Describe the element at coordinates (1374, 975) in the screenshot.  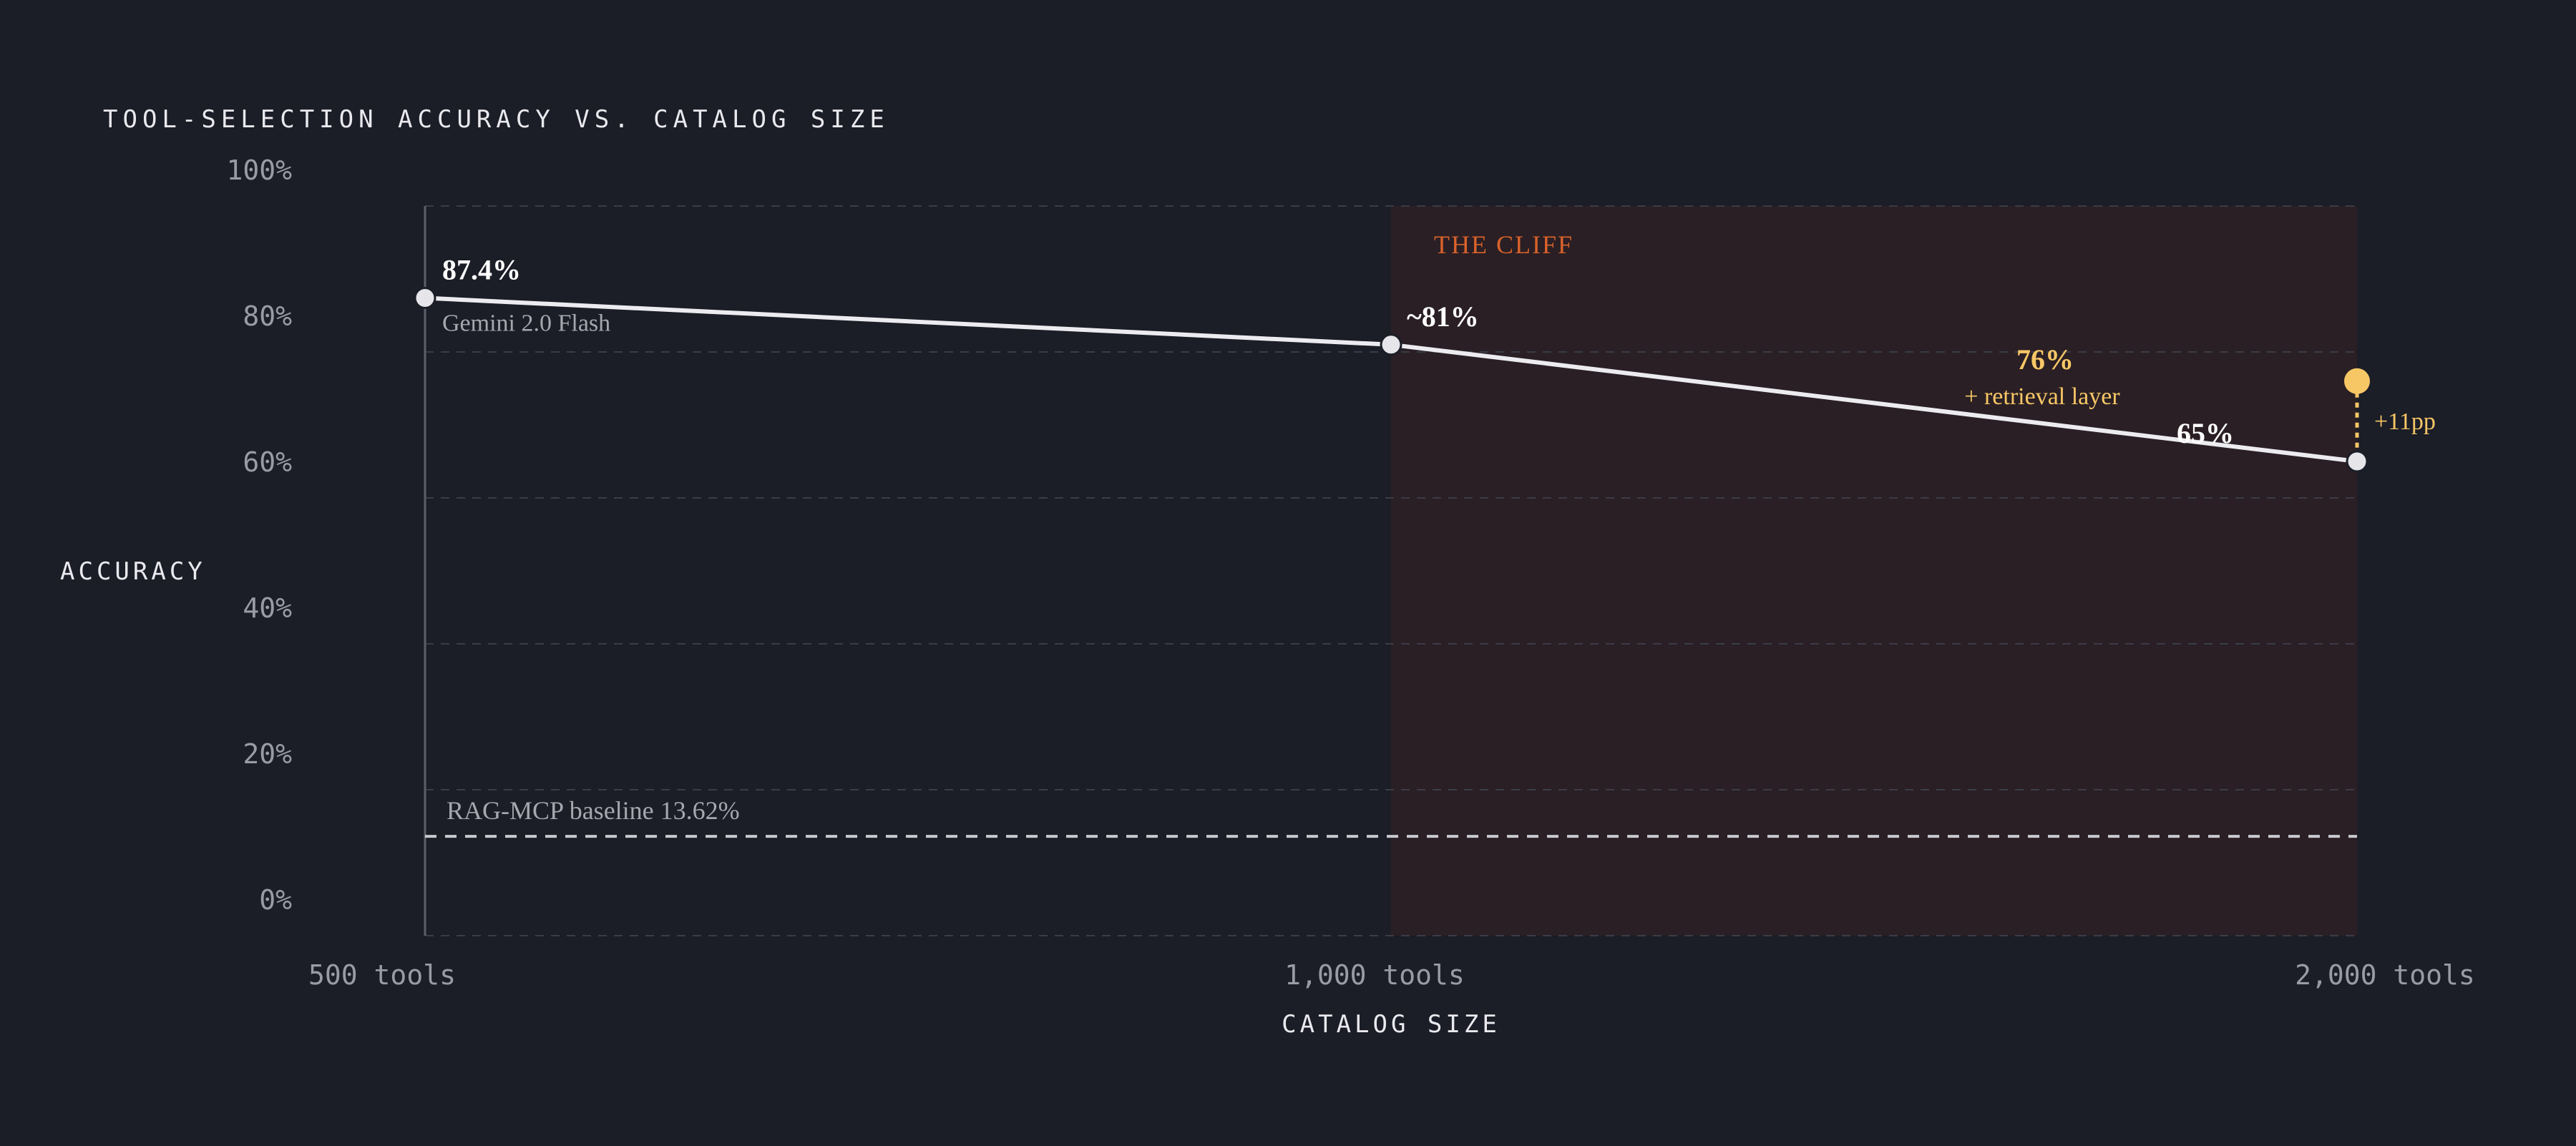
I see `x-tick-label: 1,000 tools` at that location.